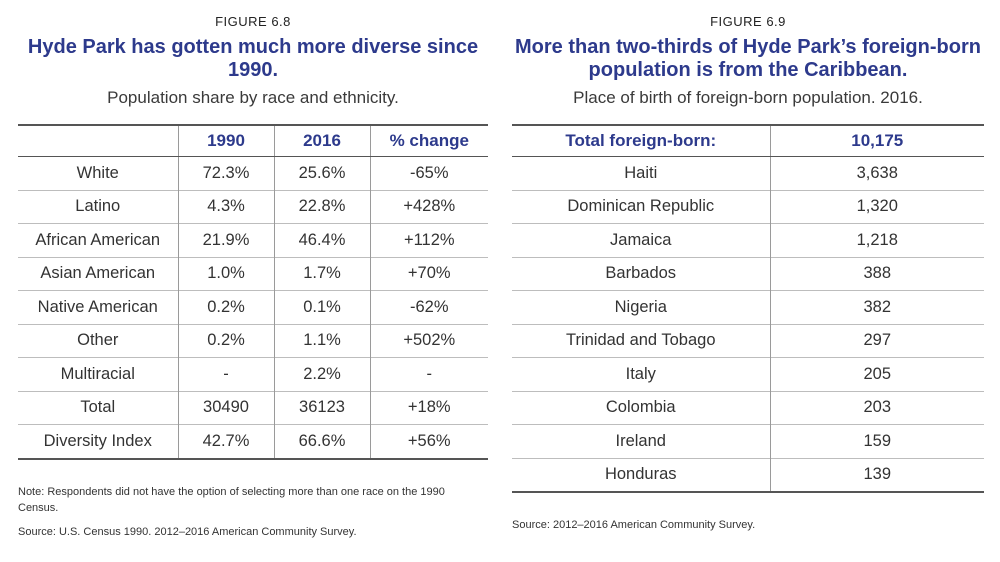 The height and width of the screenshot is (562, 1000). I want to click on table-cell: 21.9%, so click(225, 240).